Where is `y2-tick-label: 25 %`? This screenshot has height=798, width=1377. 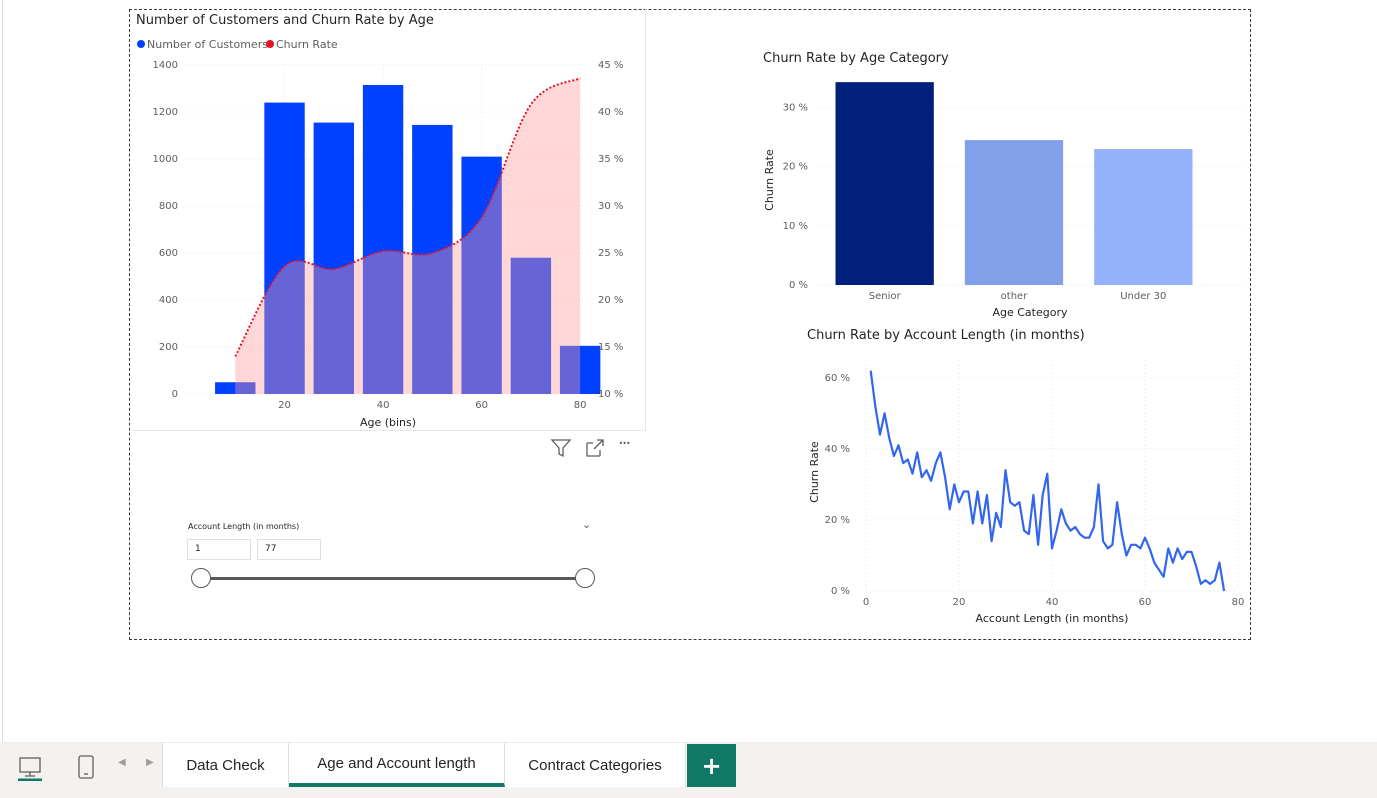
y2-tick-label: 25 % is located at coordinates (610, 253).